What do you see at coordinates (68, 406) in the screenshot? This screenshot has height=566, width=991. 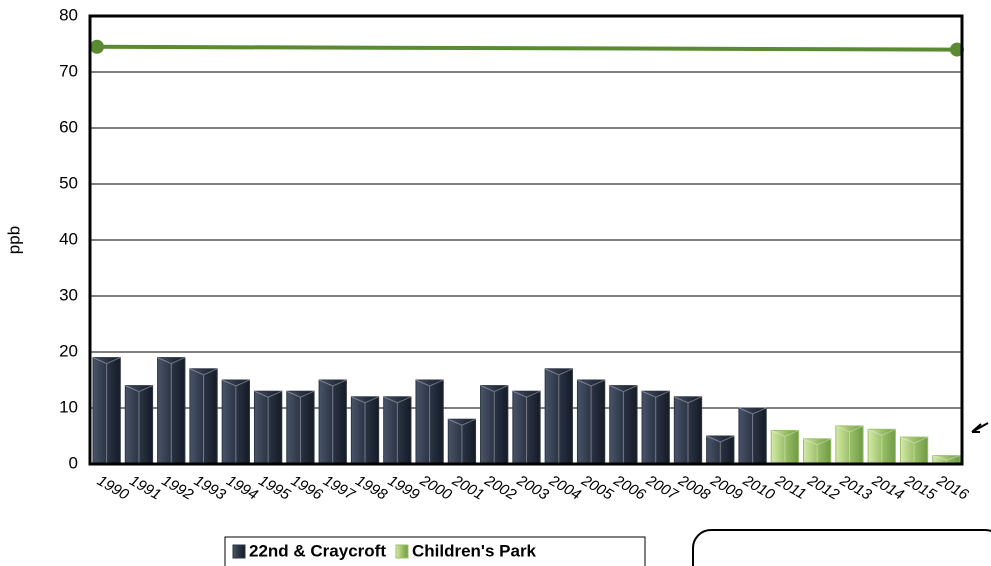 I see `y-tick-label: 10` at bounding box center [68, 406].